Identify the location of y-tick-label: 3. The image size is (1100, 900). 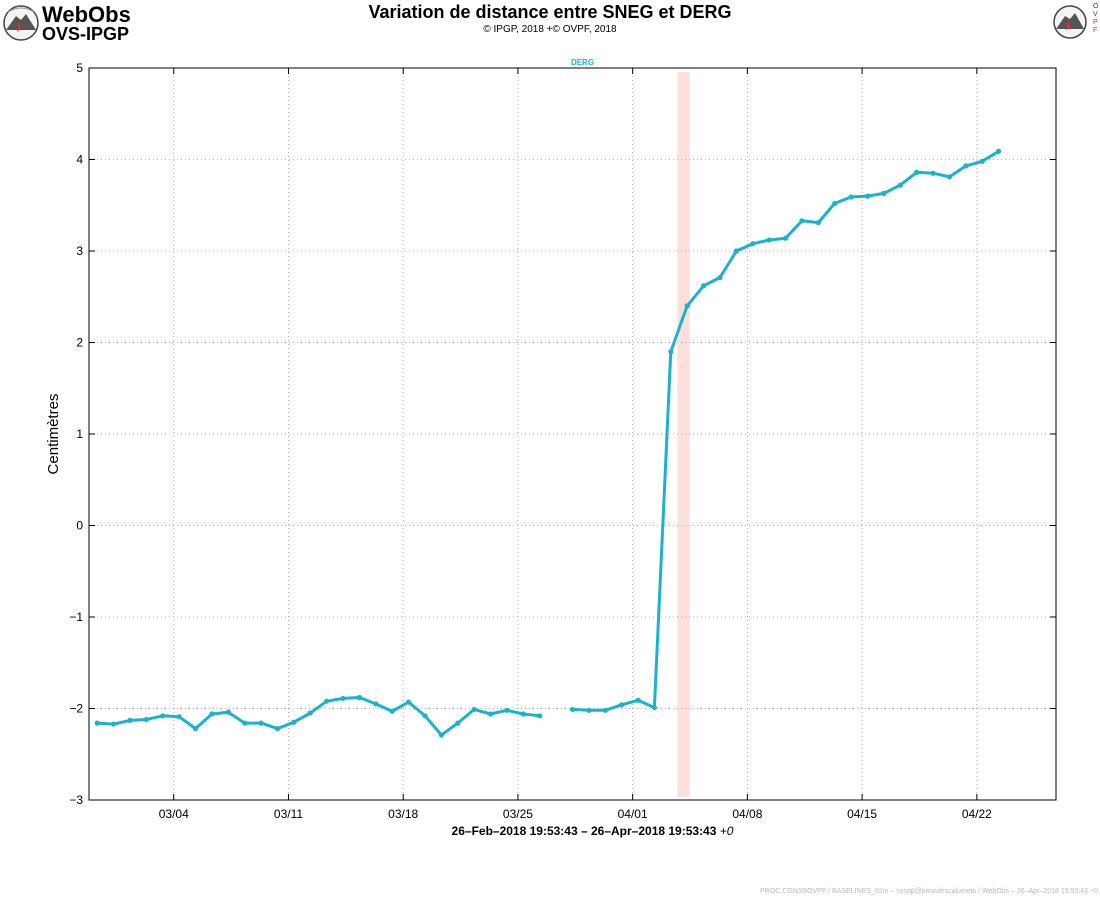
(79, 251).